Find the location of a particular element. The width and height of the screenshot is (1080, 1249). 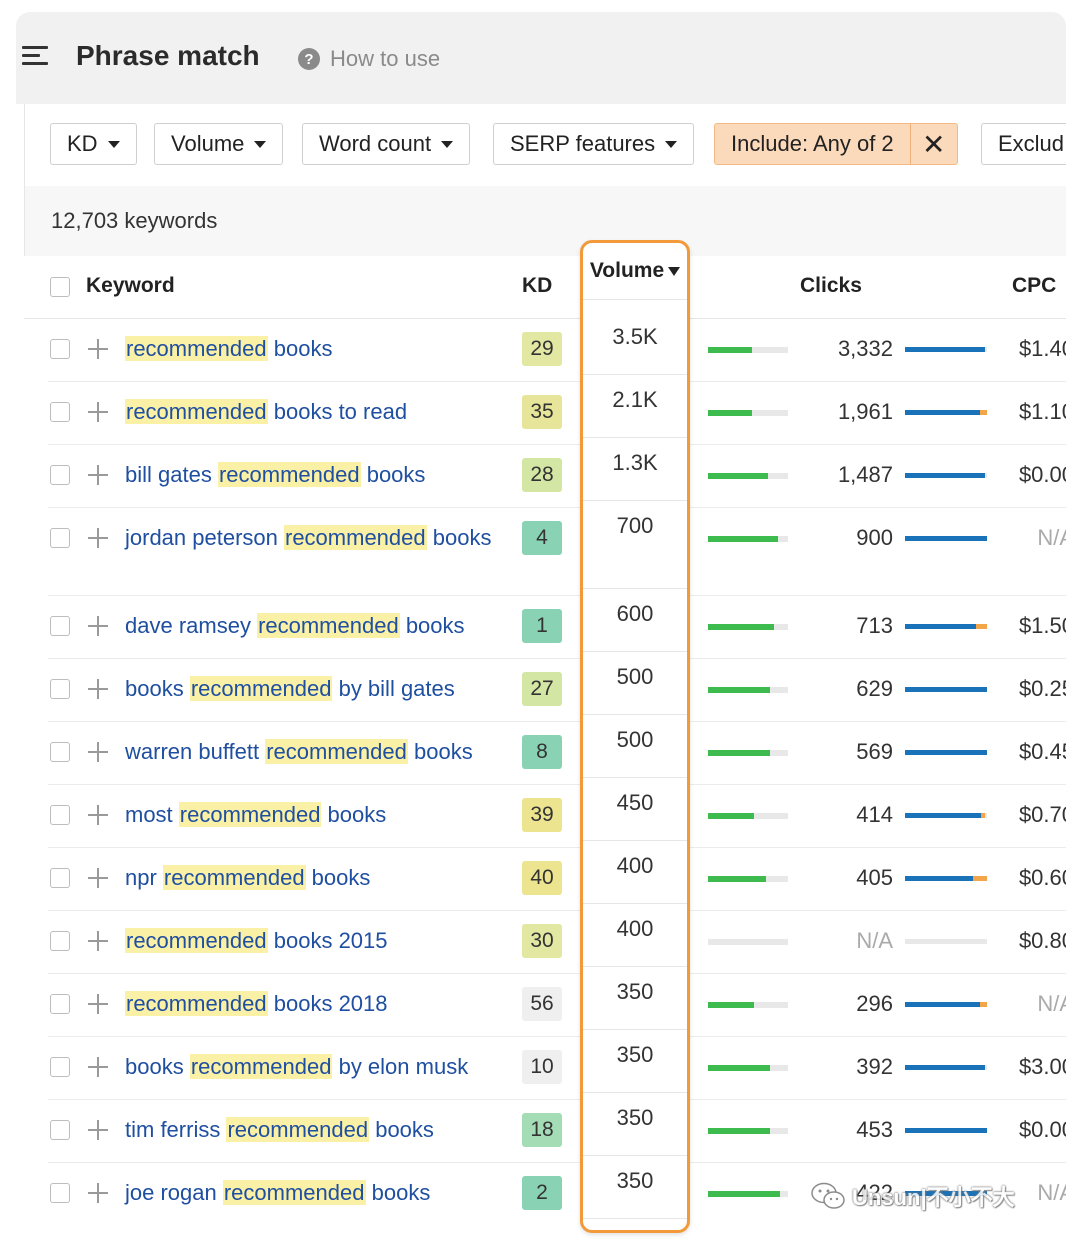

volume-column-header: Volume is located at coordinates (635, 271).